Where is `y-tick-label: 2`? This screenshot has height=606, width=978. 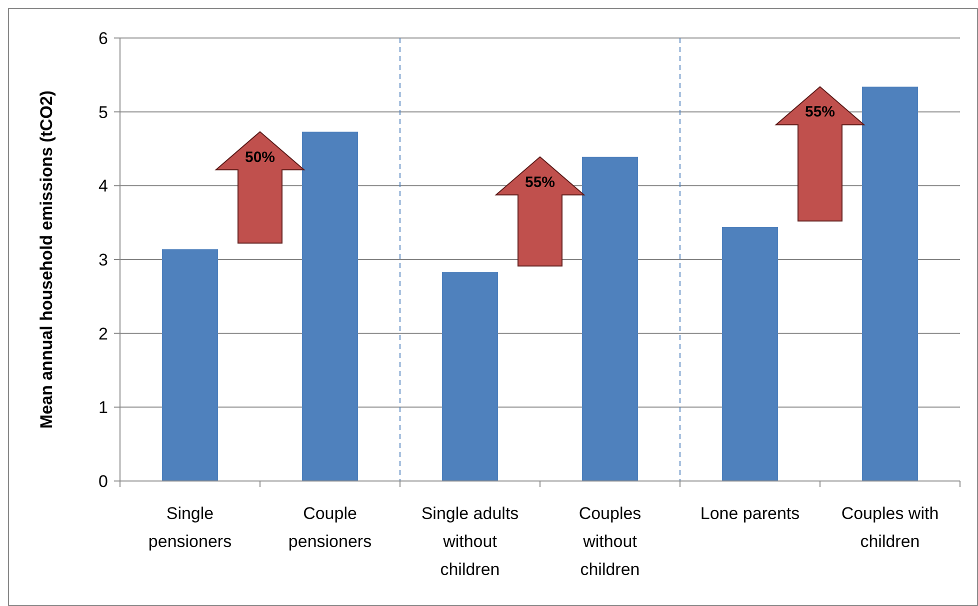
y-tick-label: 2 is located at coordinates (103, 334).